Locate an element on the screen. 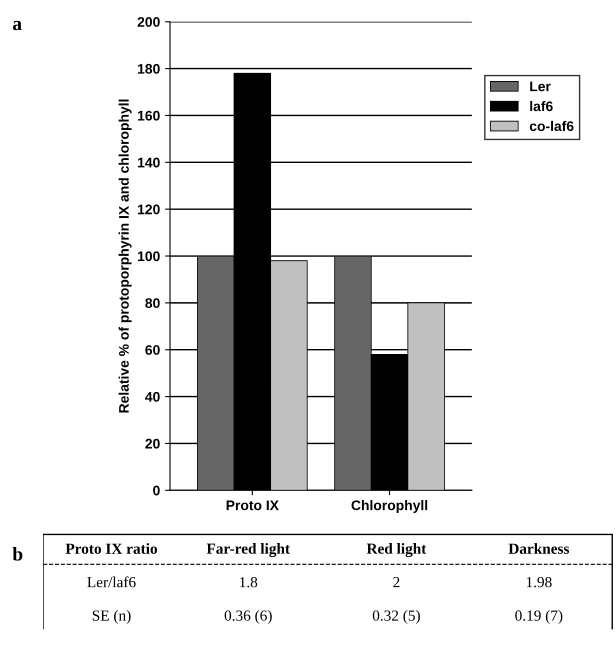  y-tick-label: 160 is located at coordinates (149, 115).